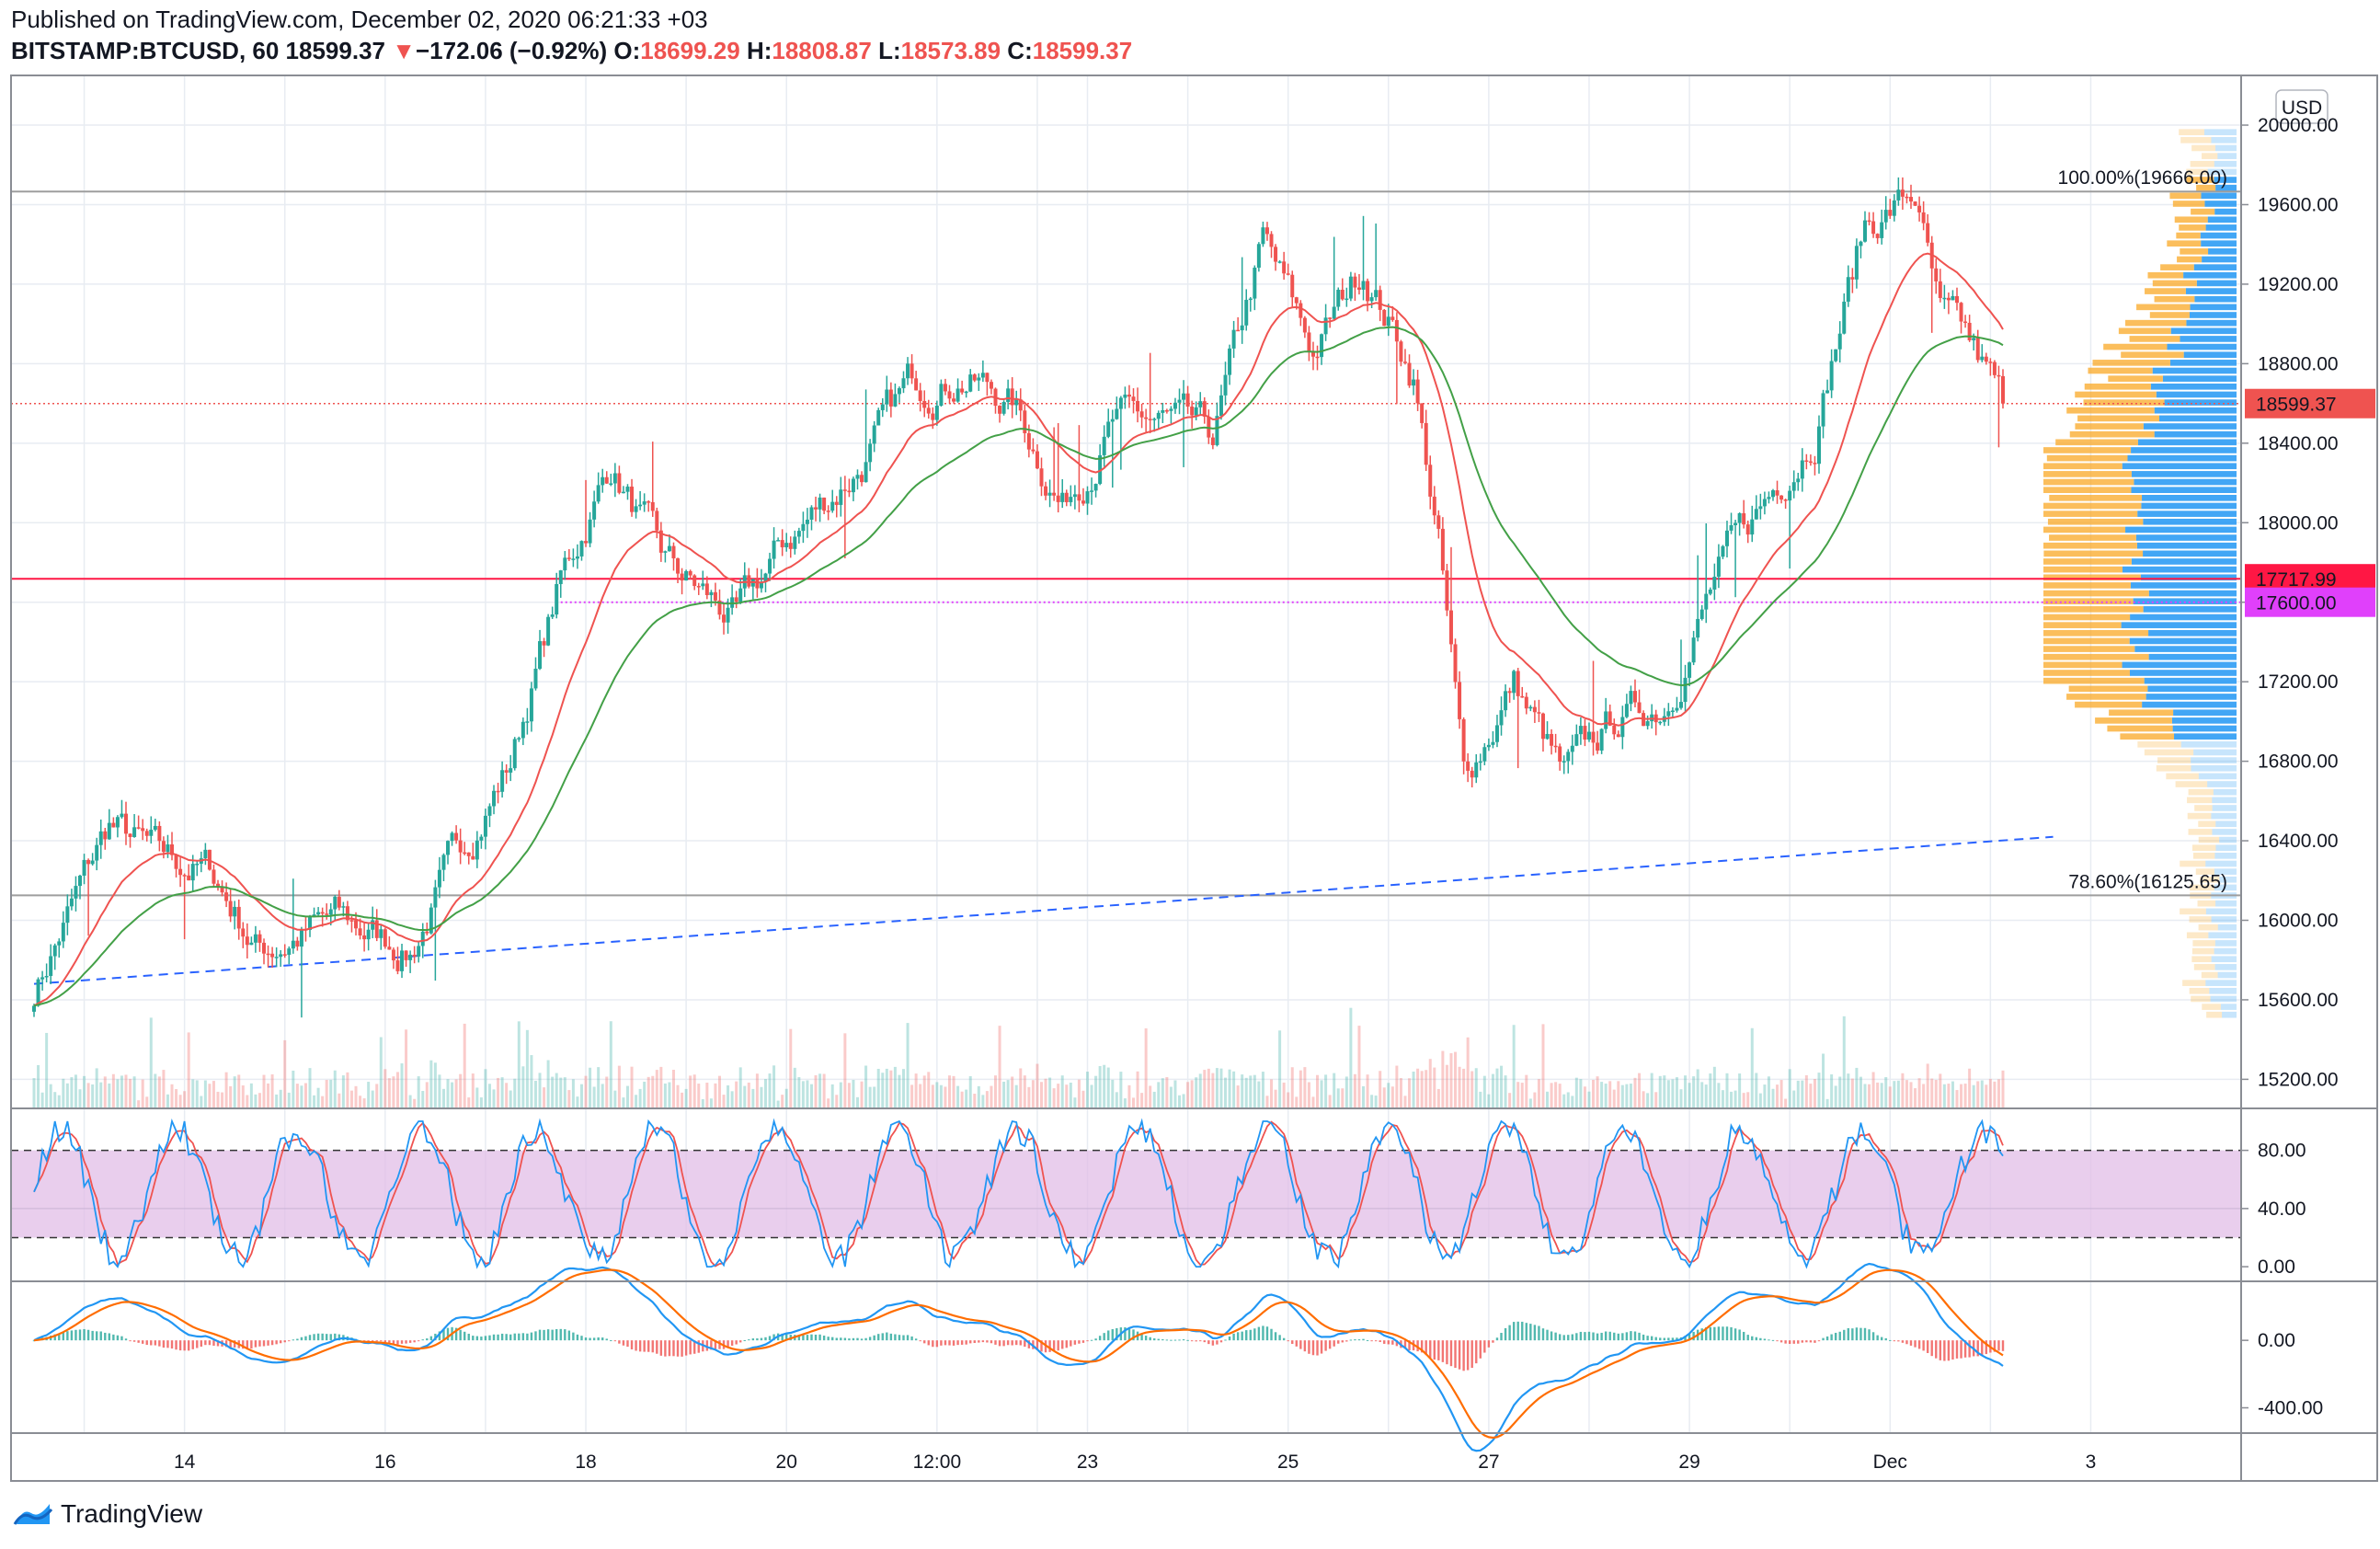  What do you see at coordinates (2310, 602) in the screenshot?
I see `price-marker` at bounding box center [2310, 602].